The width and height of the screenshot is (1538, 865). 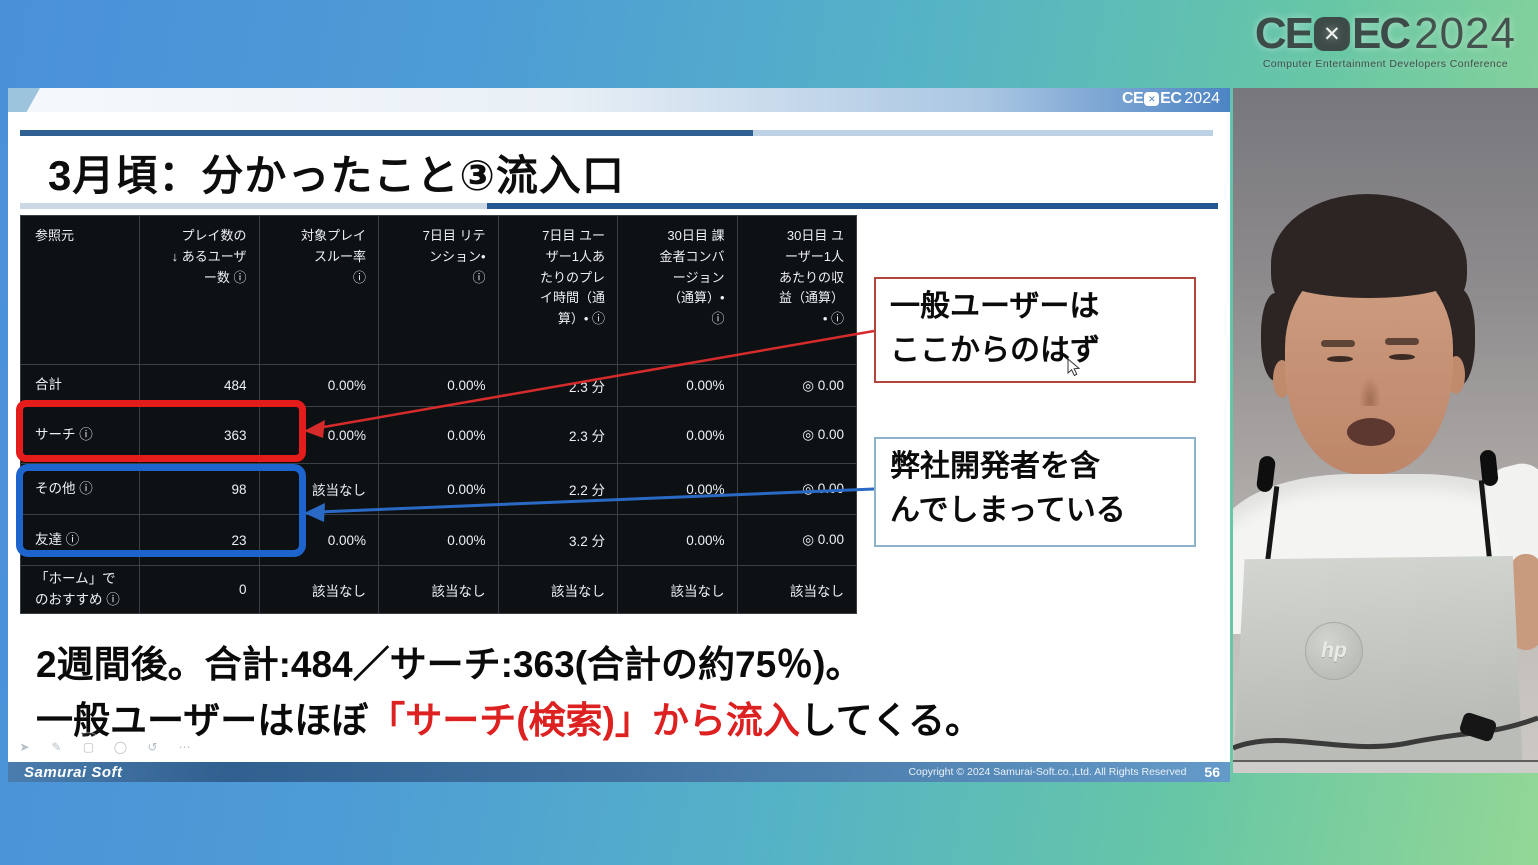 I want to click on desk-edge, so click(x=1385, y=766).